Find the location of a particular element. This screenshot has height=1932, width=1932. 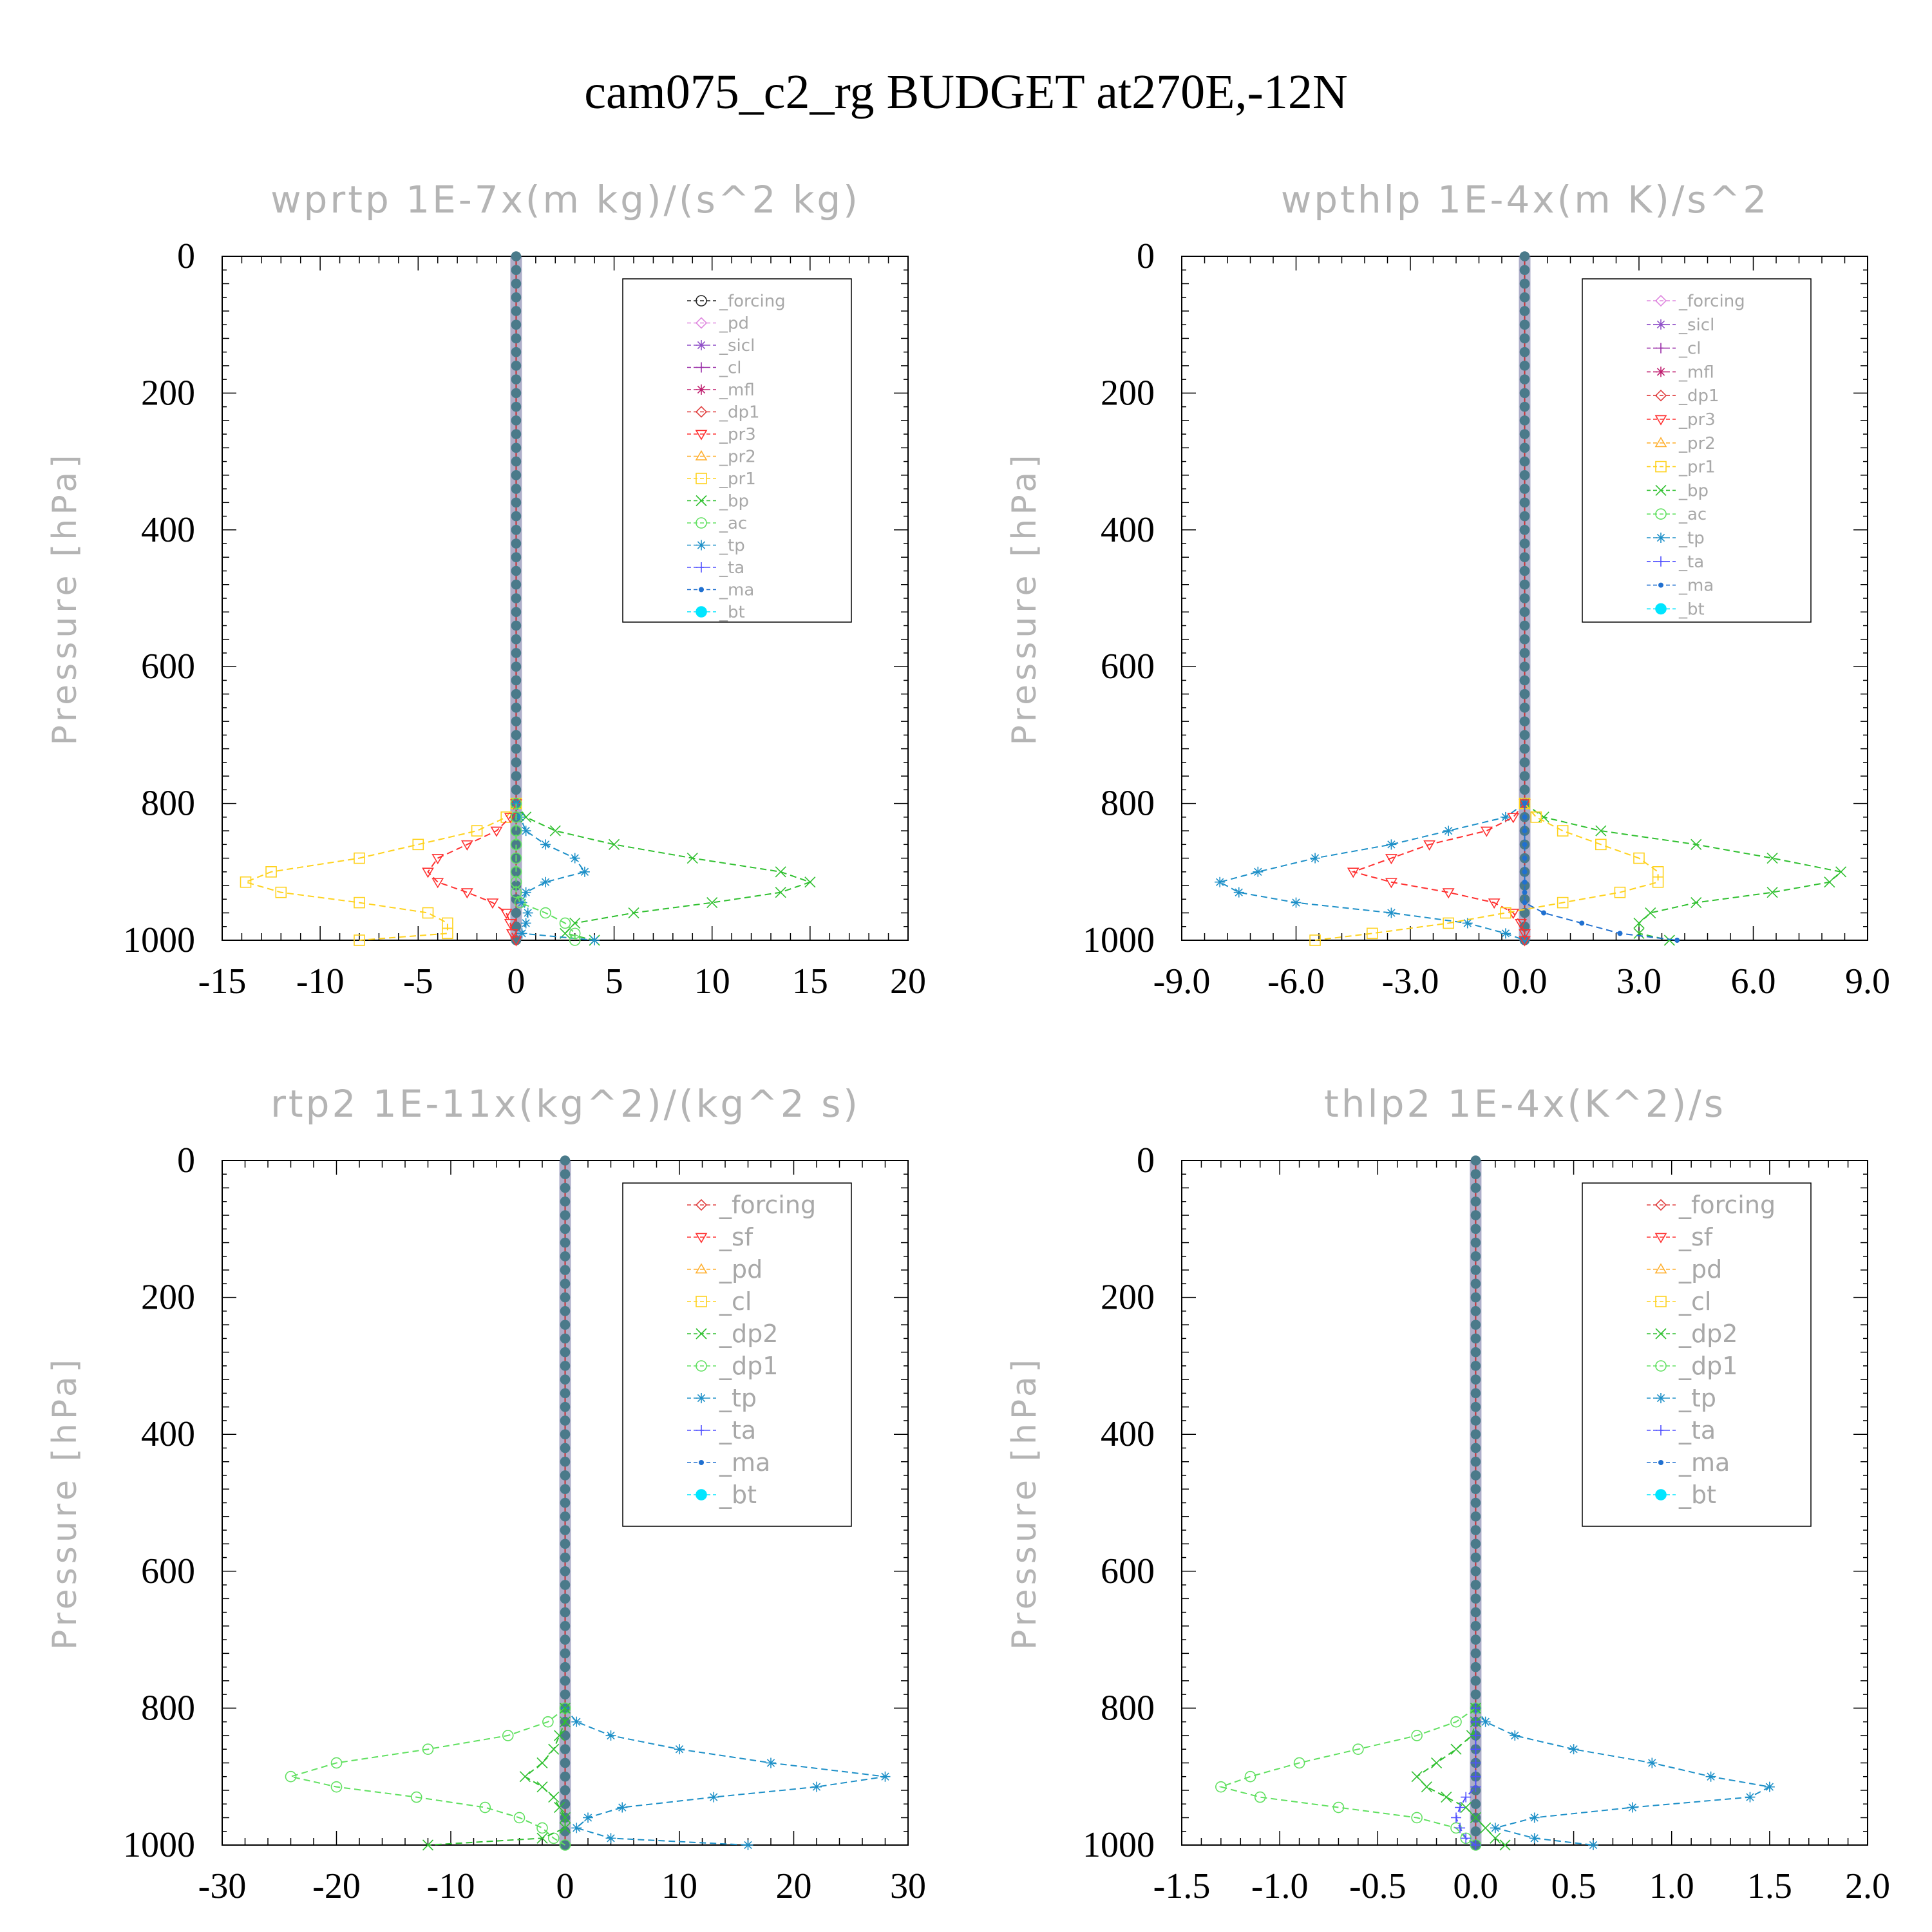

legend-label: _ta is located at coordinates (1691, 562).